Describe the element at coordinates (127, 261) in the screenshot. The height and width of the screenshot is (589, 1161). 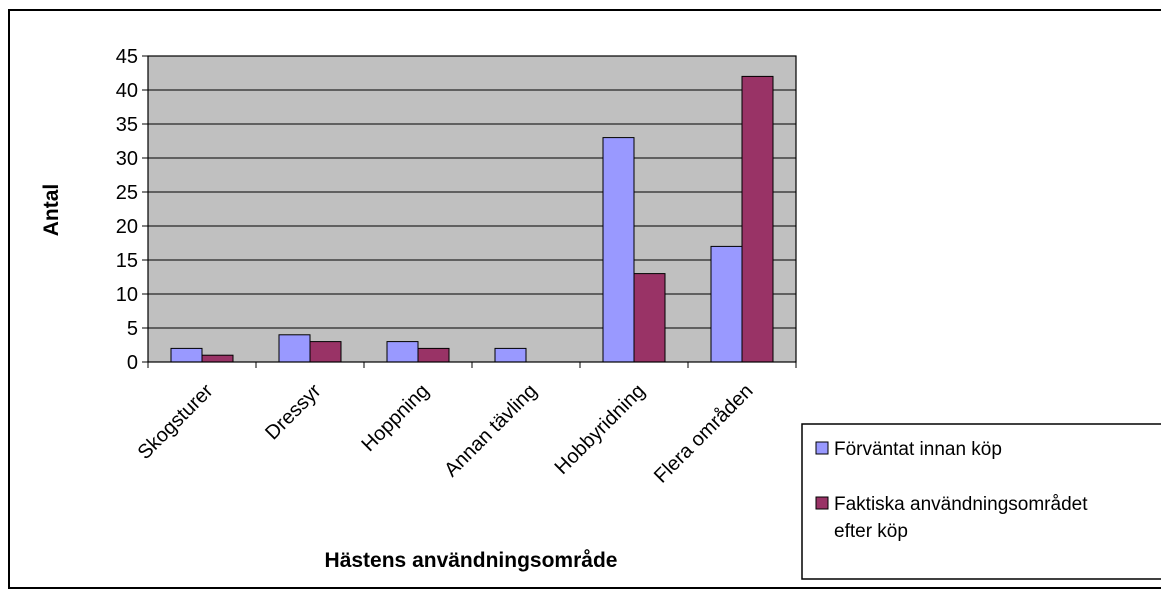
I see `y-tick-label: 15` at that location.